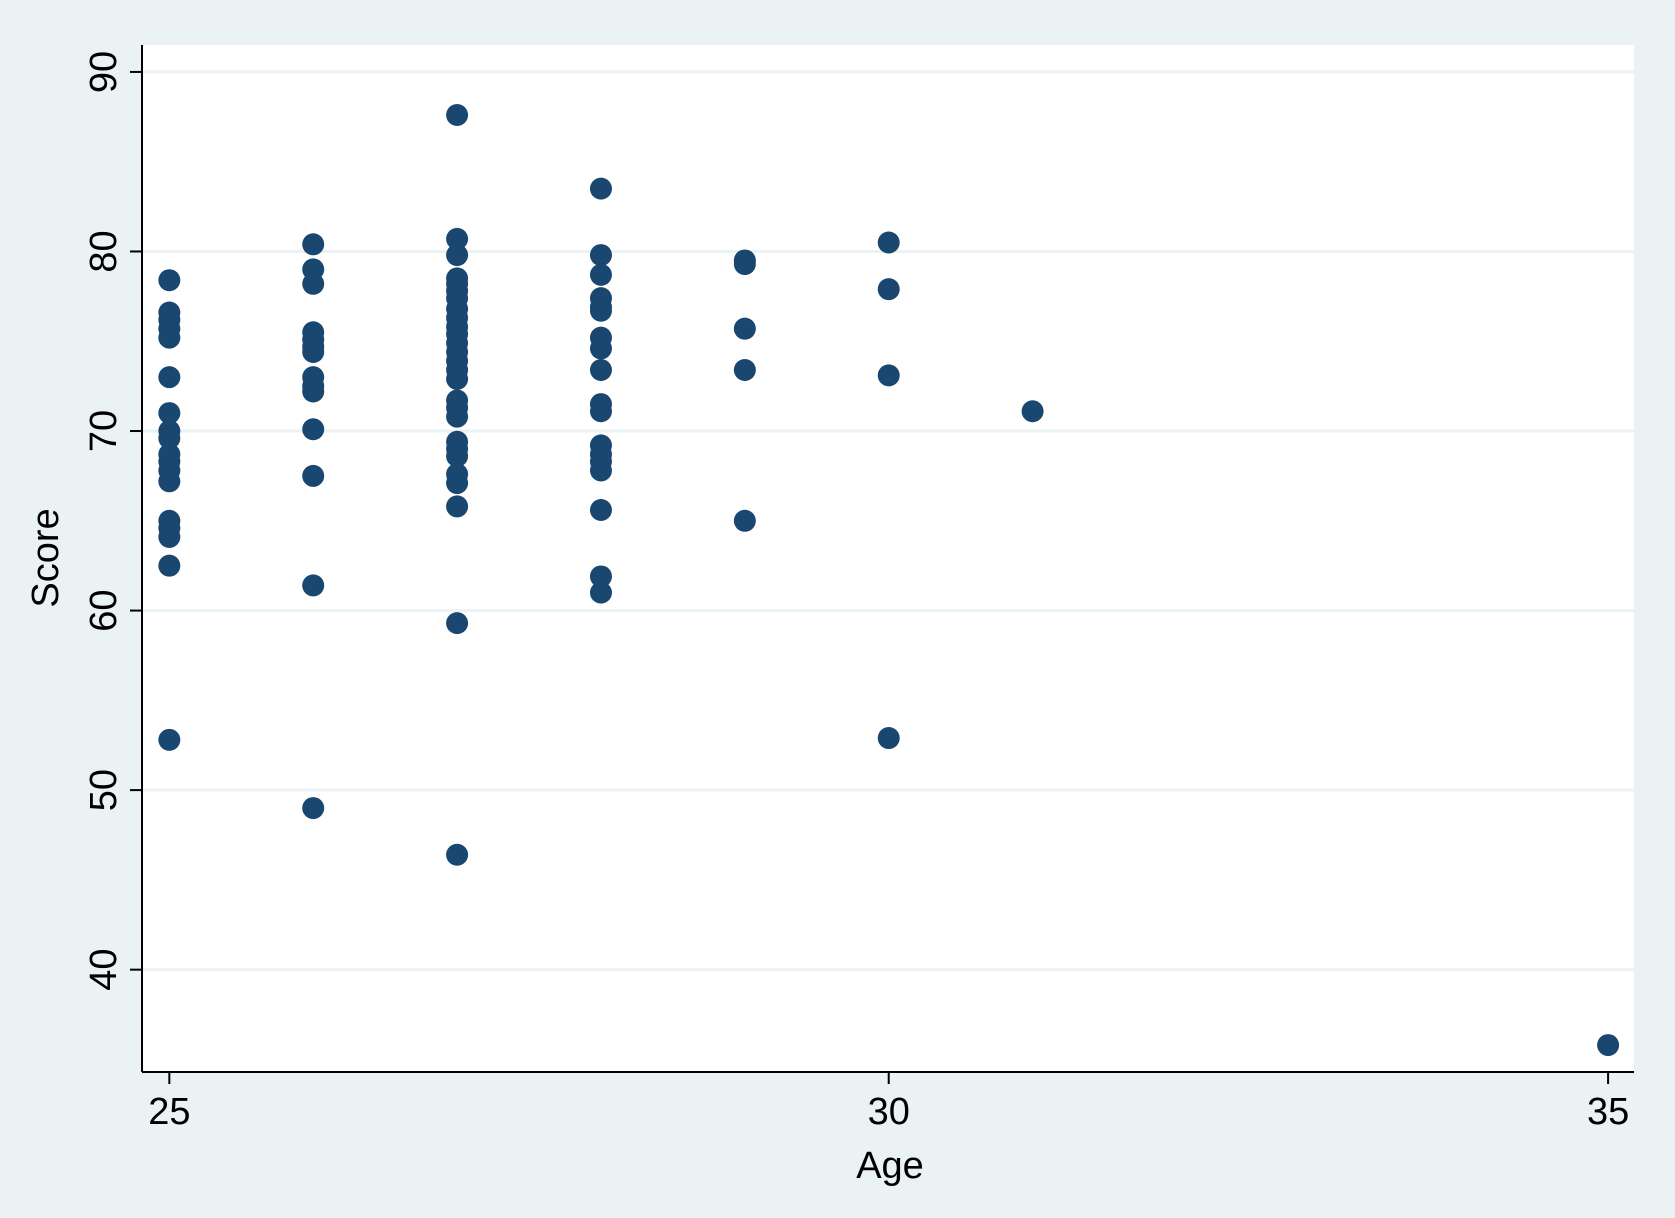 Image resolution: width=1675 pixels, height=1218 pixels. I want to click on y-tick-label: 90, so click(104, 72).